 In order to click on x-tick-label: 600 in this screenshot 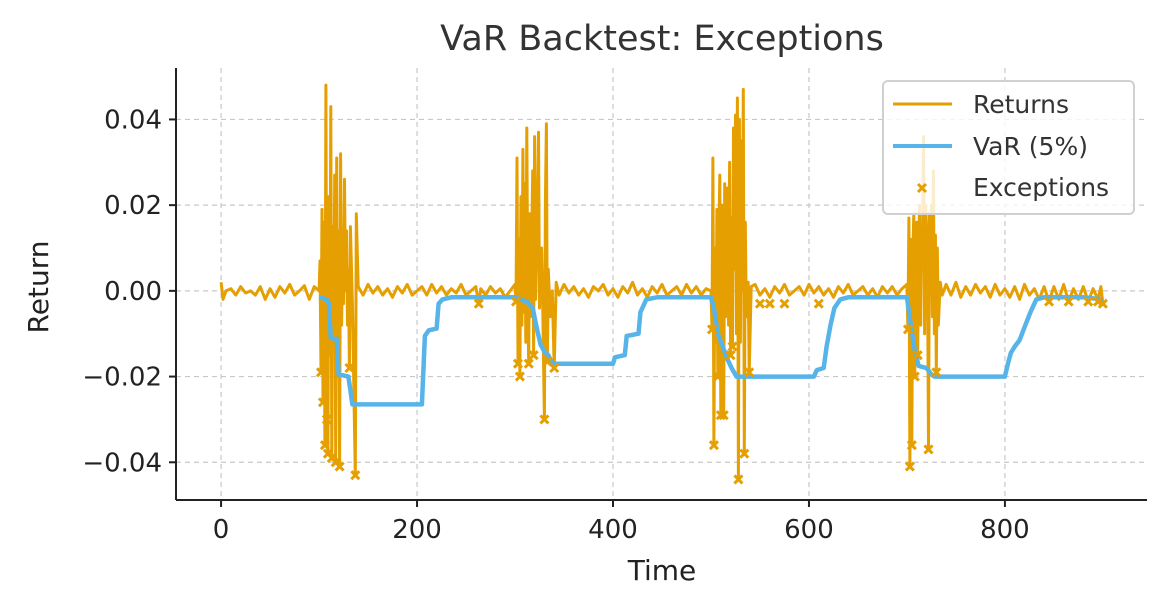, I will do `click(809, 530)`.